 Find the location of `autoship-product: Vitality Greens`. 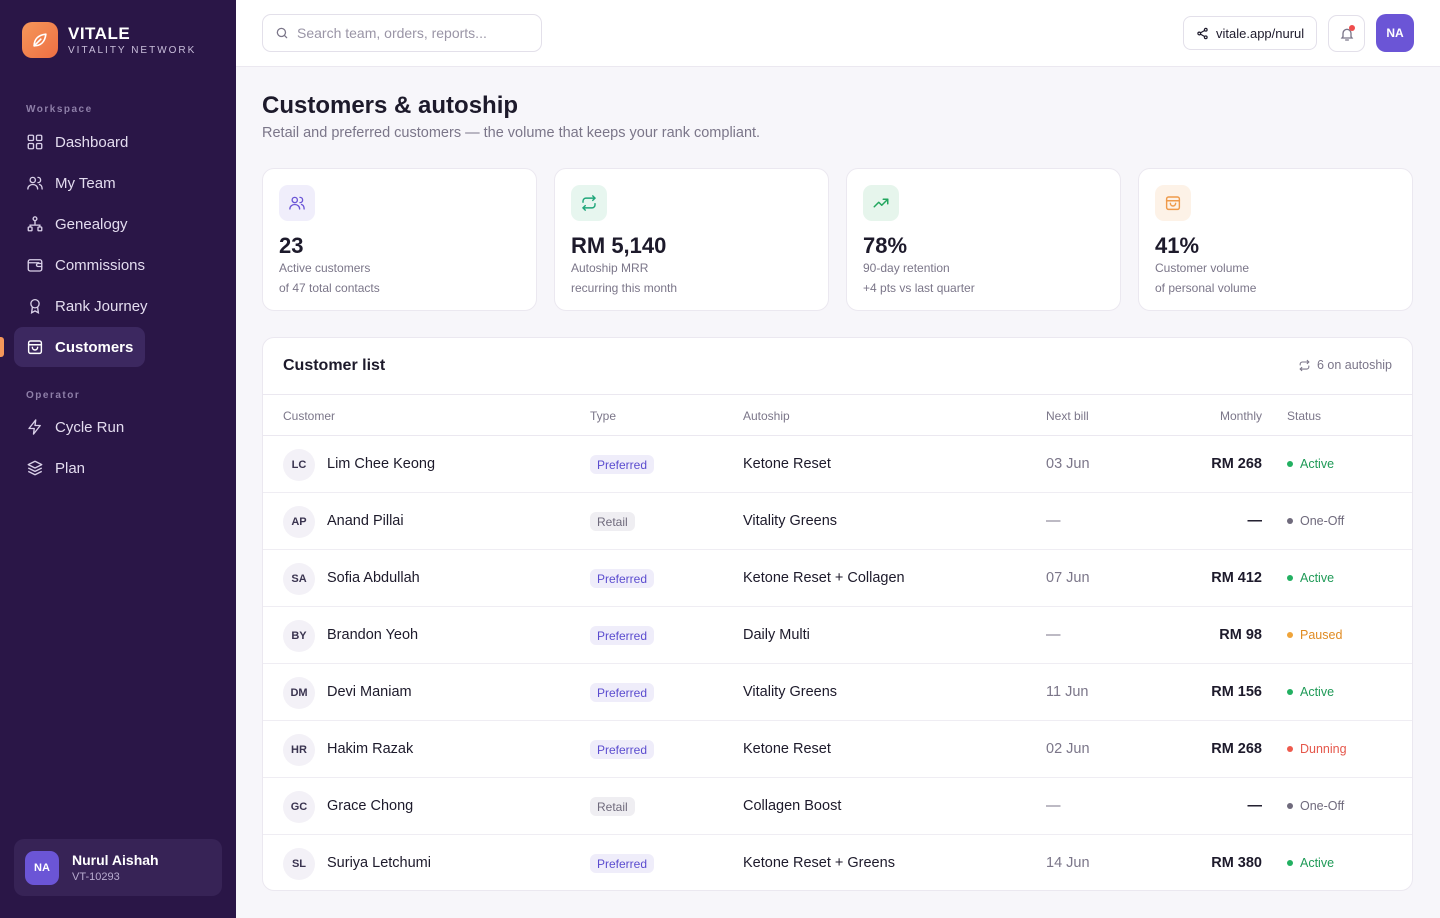

autoship-product: Vitality Greens is located at coordinates (790, 521).